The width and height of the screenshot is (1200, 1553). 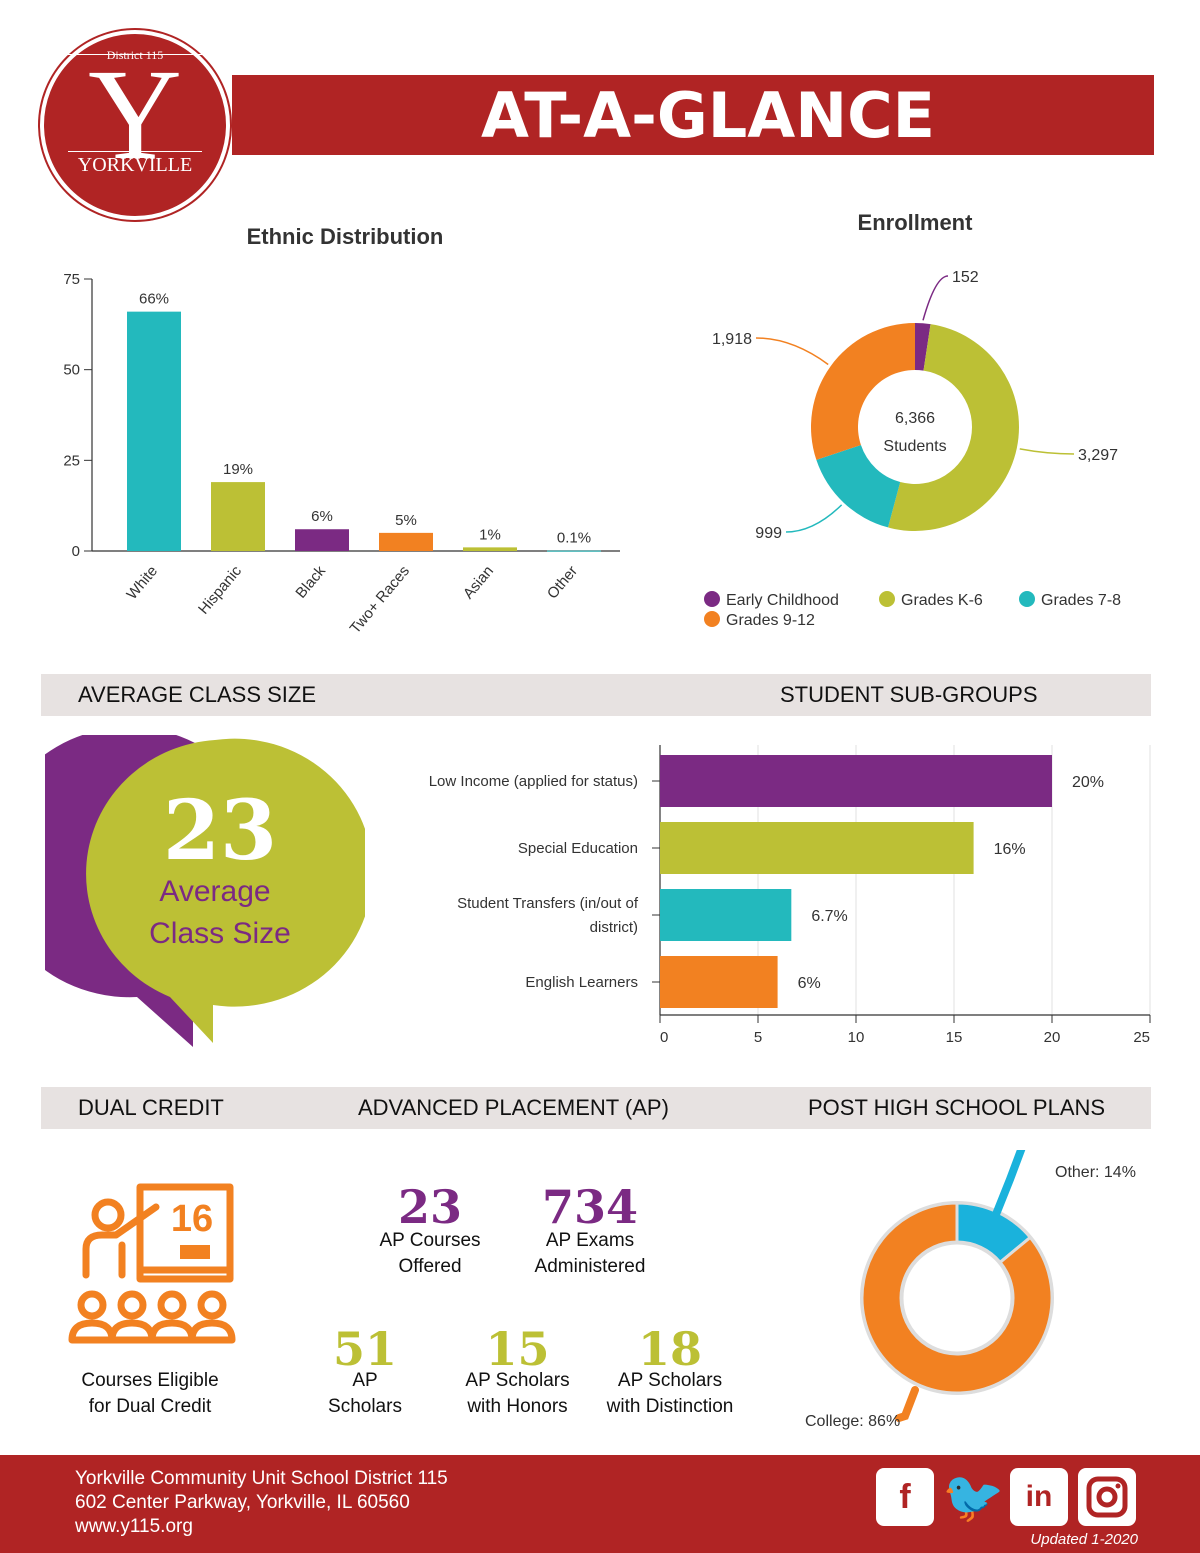 What do you see at coordinates (220, 831) in the screenshot?
I see `class-size-number: 23` at bounding box center [220, 831].